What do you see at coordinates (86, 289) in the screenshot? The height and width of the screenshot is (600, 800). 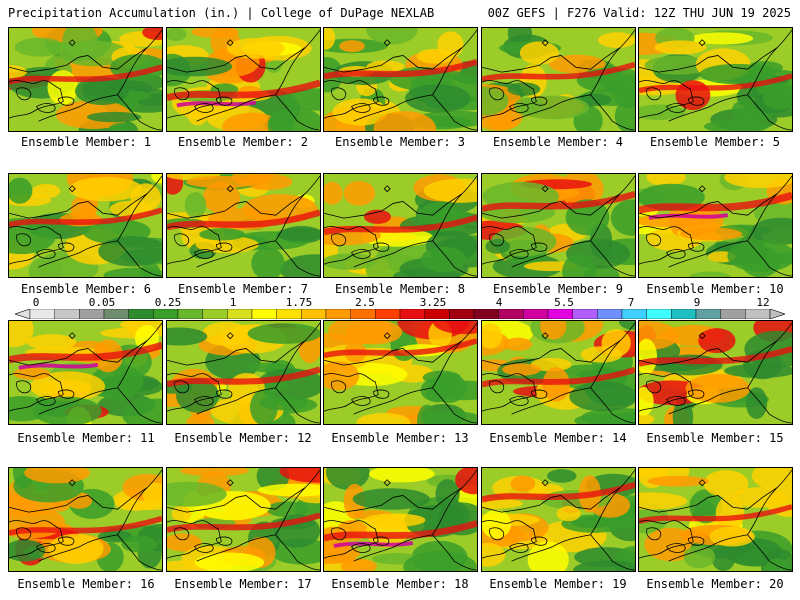 I see `ensemble-member-label: Ensemble Member: 6` at bounding box center [86, 289].